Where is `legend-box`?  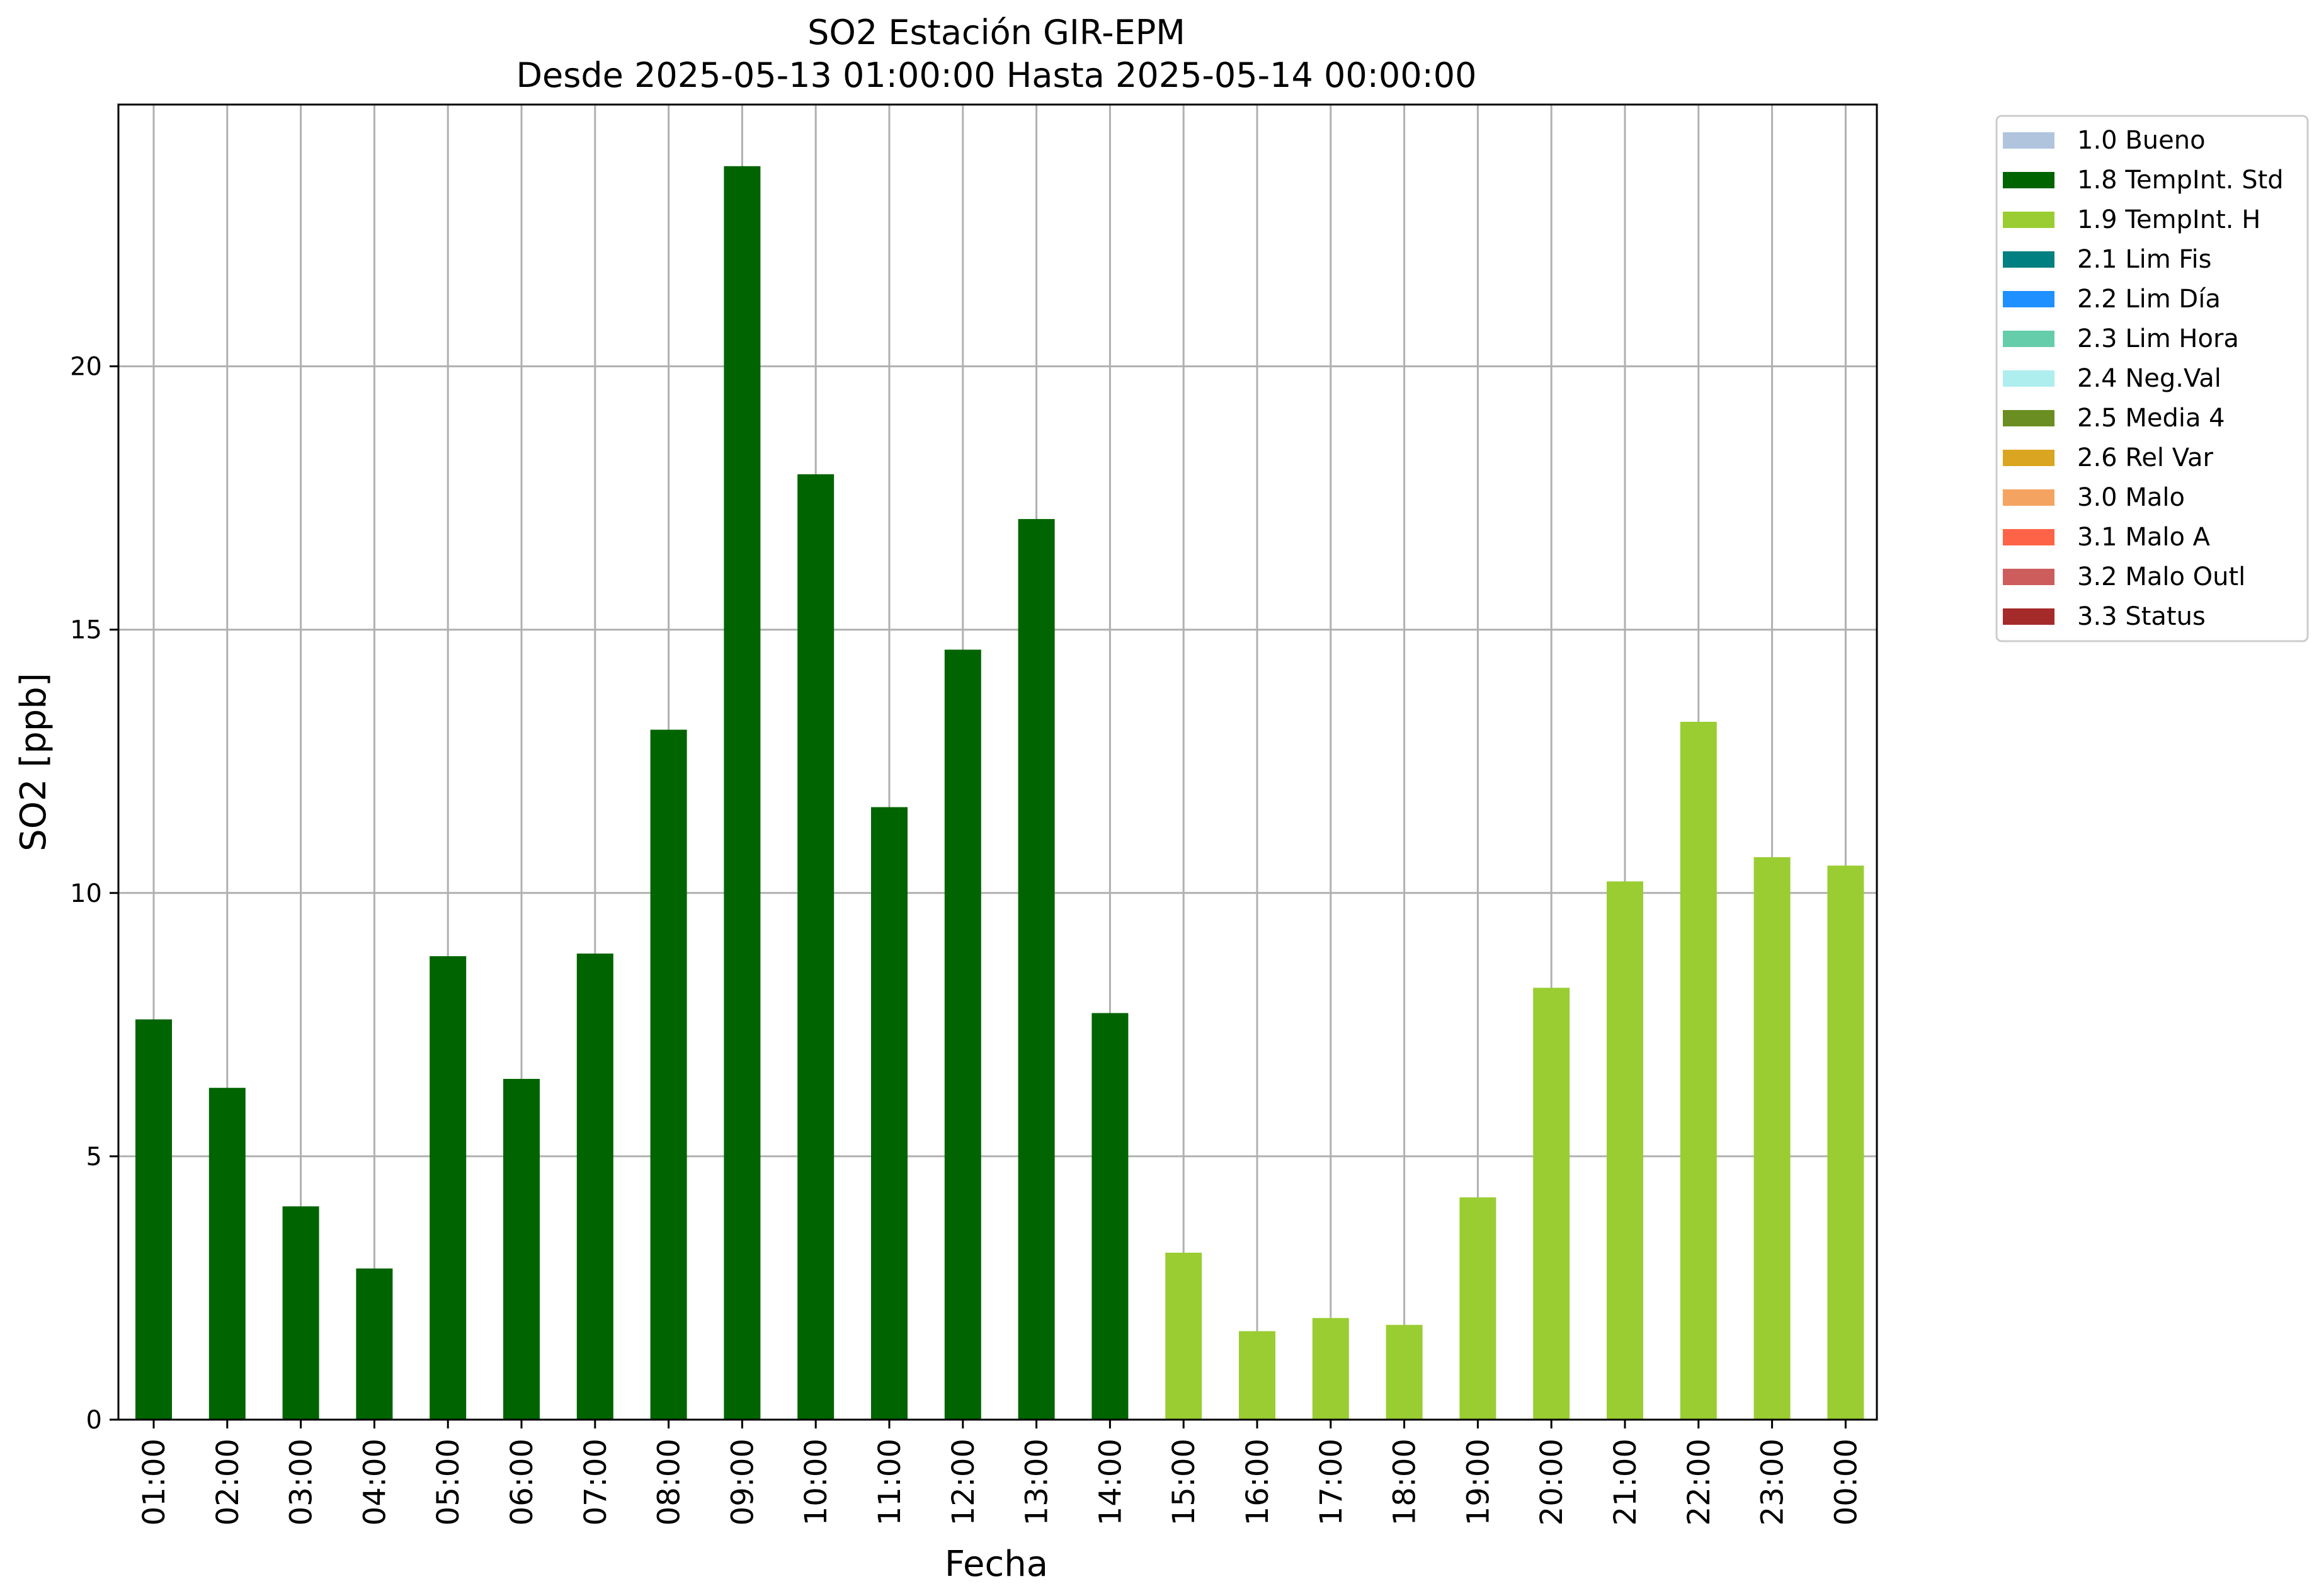
legend-box is located at coordinates (2152, 378).